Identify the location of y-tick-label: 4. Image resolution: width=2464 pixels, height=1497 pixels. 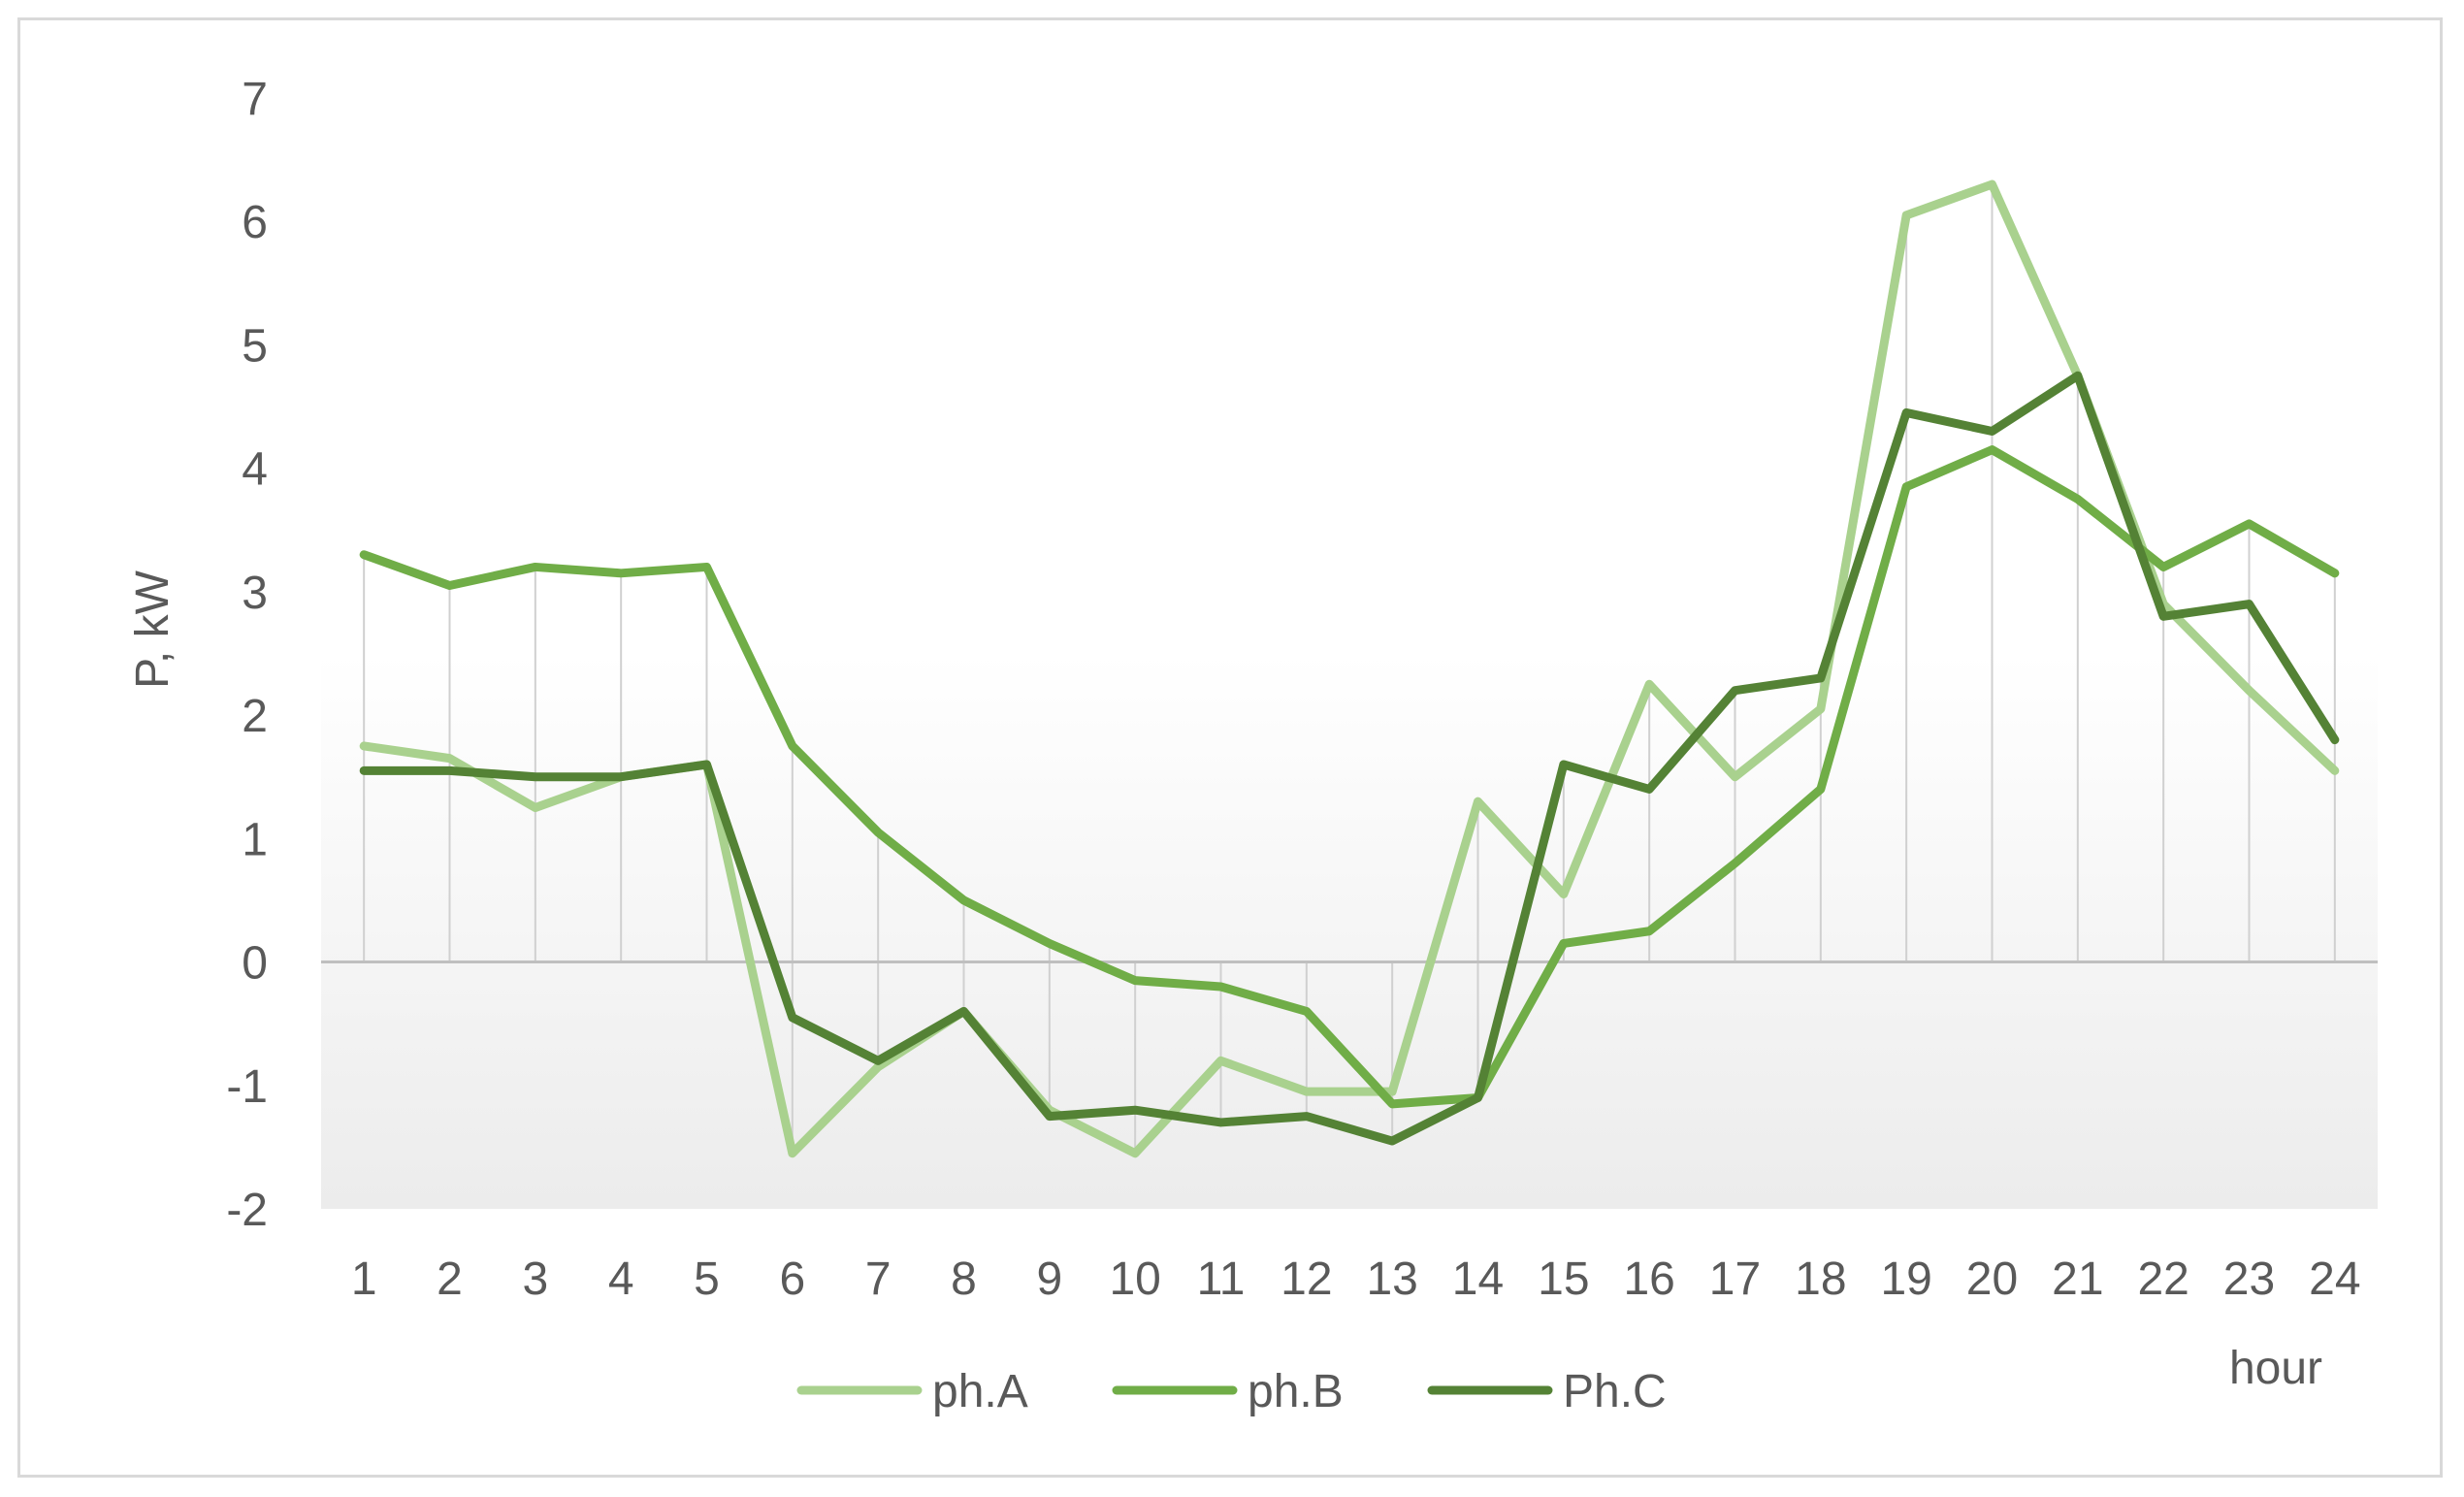
(255, 470).